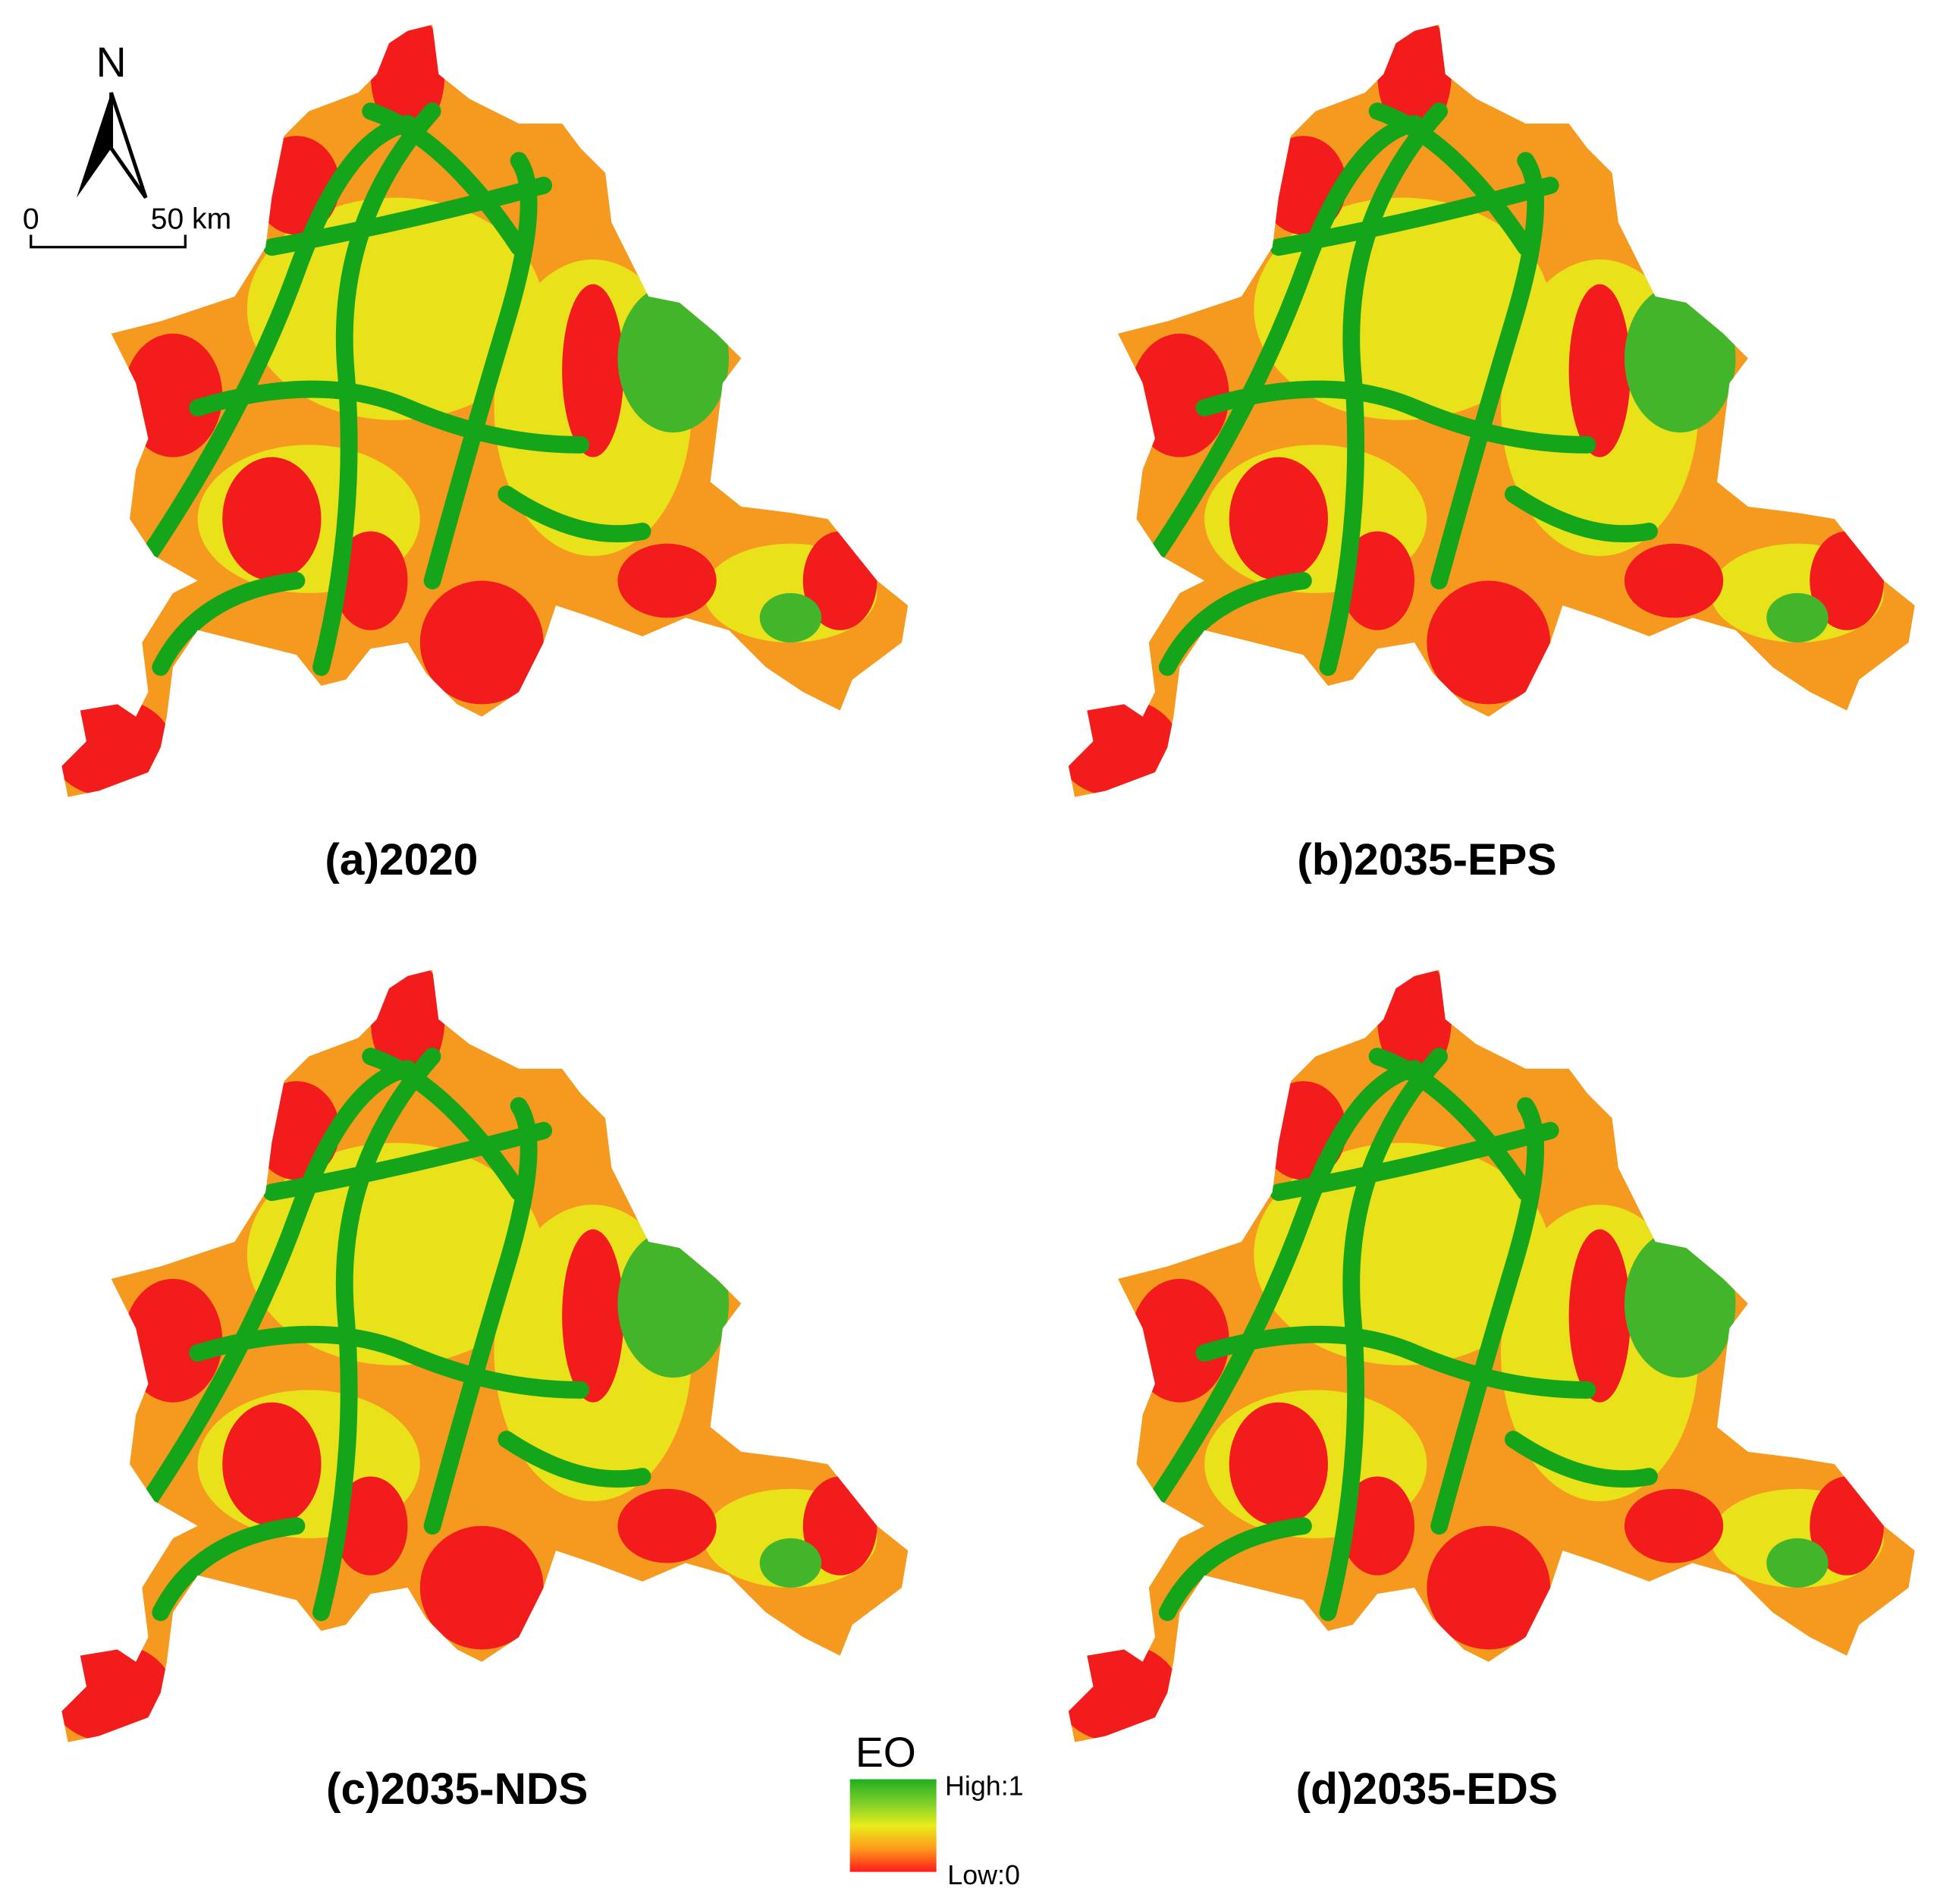 Image resolution: width=1937 pixels, height=1904 pixels. What do you see at coordinates (1427, 1789) in the screenshot?
I see `panel-label: (d)2035-EDS` at bounding box center [1427, 1789].